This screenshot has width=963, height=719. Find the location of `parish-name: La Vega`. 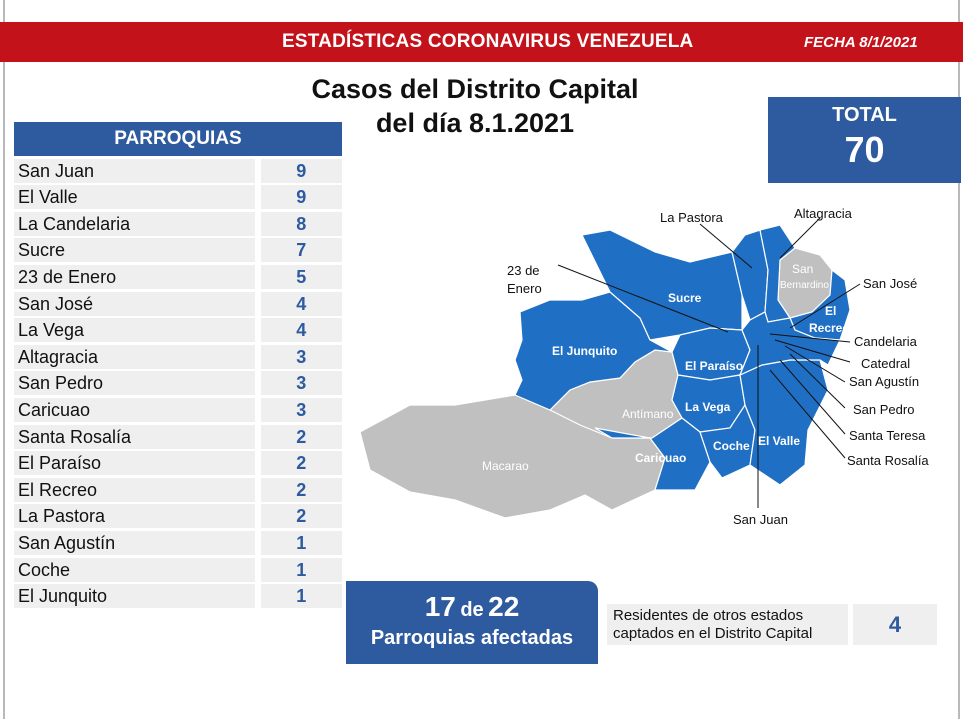

parish-name: La Vega is located at coordinates (134, 330).